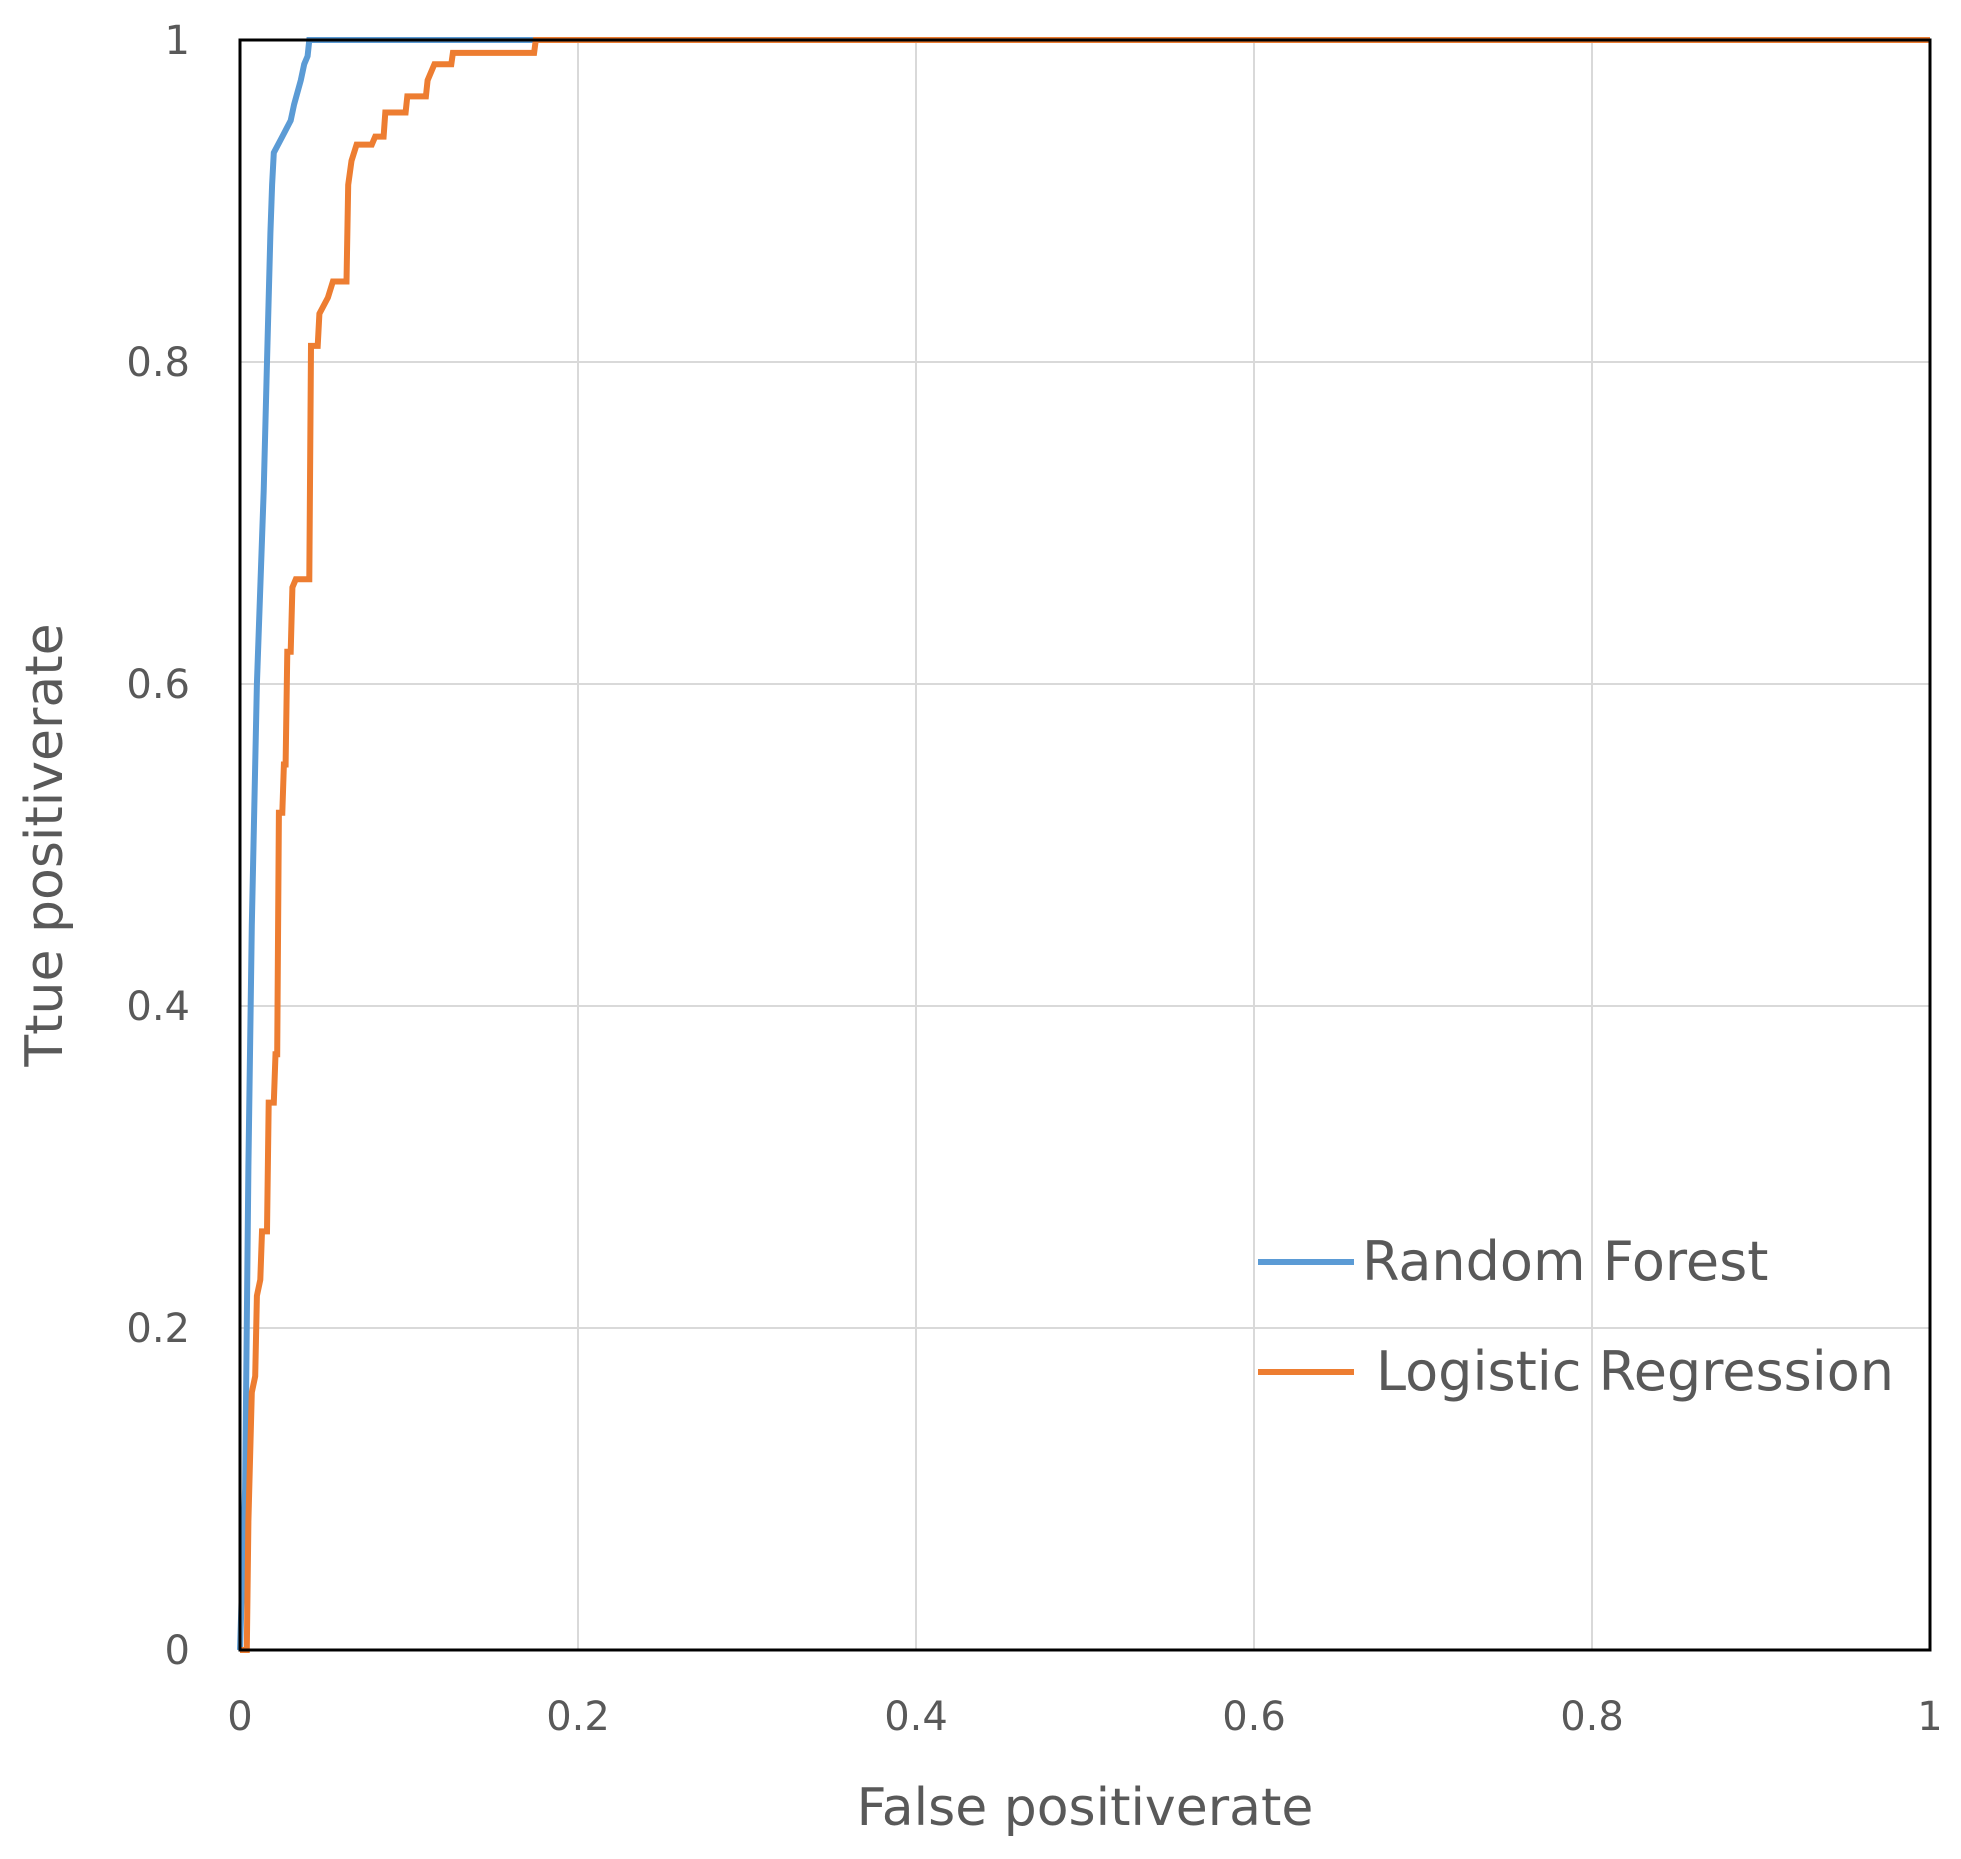 The height and width of the screenshot is (1859, 1961). I want to click on y-tick-label: 0.6, so click(158, 685).